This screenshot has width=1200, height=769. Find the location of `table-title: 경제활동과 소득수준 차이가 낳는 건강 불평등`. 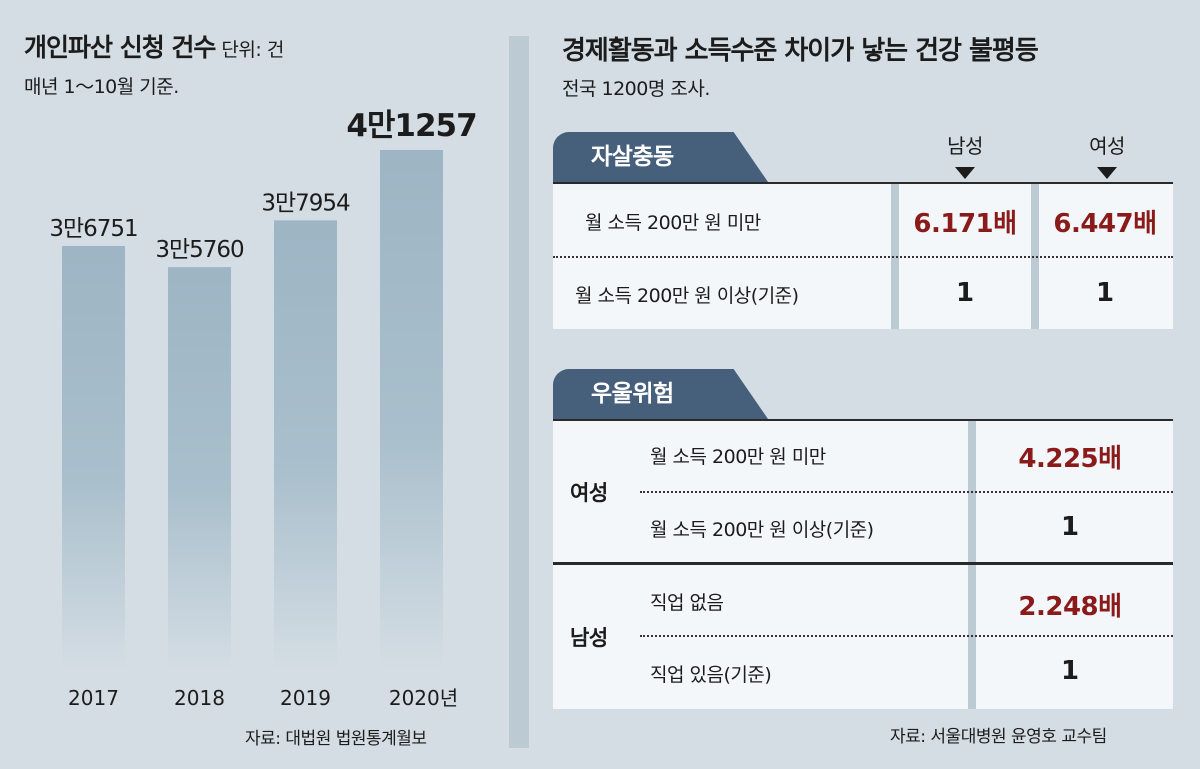

table-title: 경제활동과 소득수준 차이가 낳는 건강 불평등 is located at coordinates (800, 51).